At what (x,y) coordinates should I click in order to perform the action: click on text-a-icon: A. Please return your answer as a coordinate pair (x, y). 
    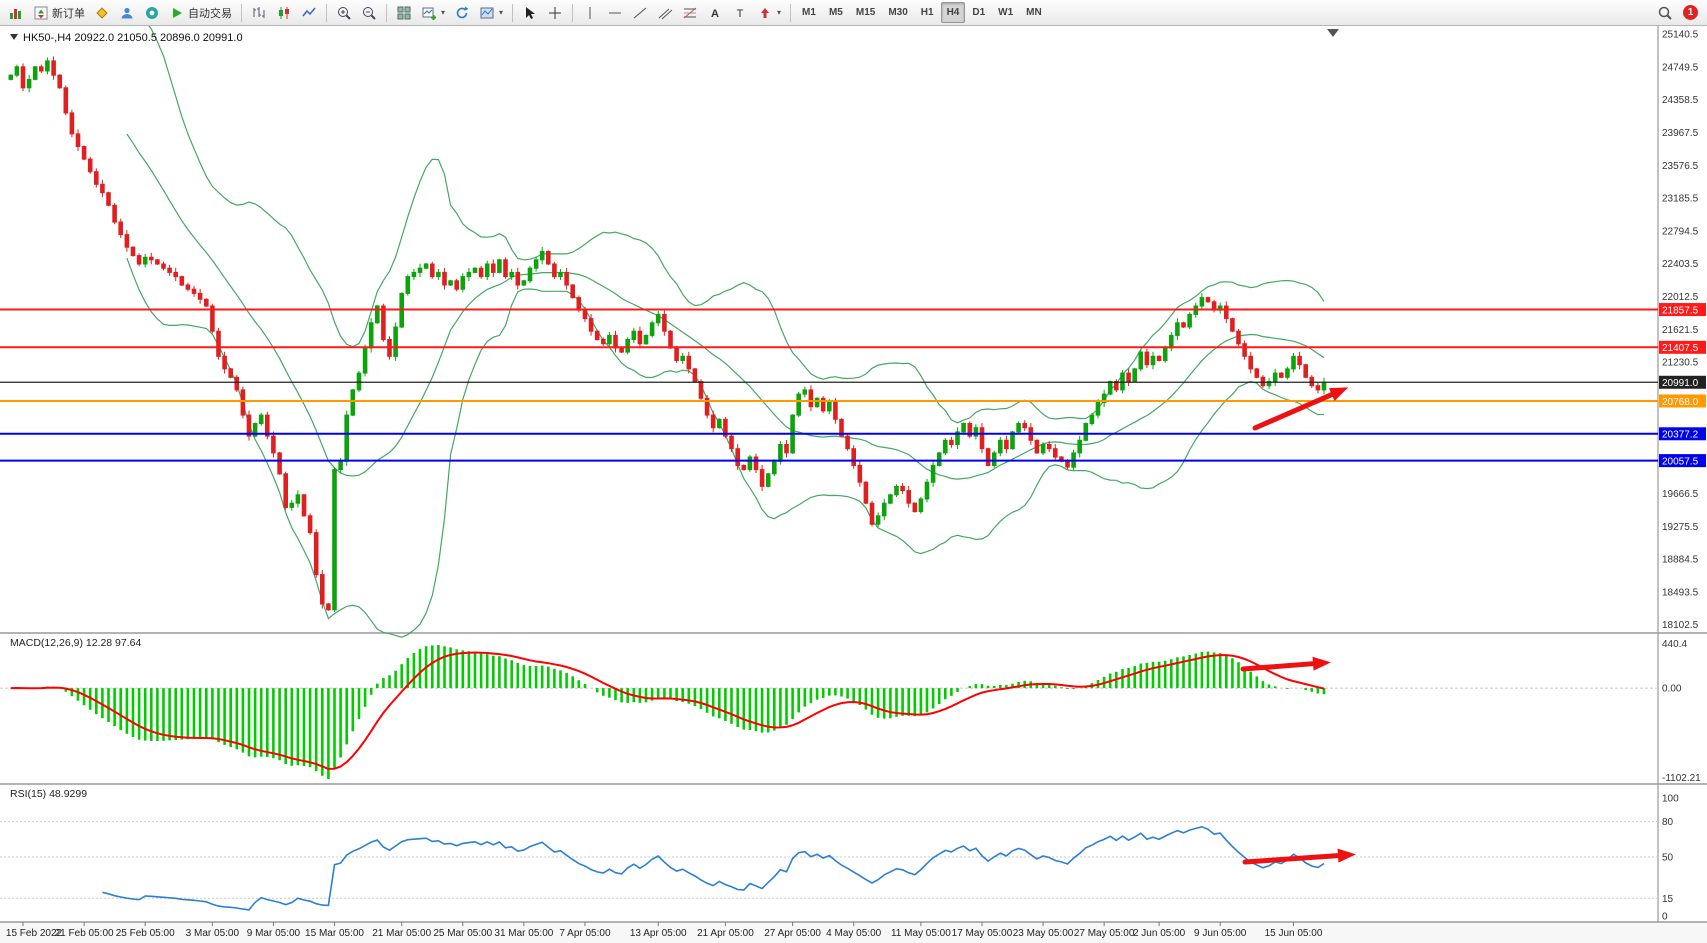
    Looking at the image, I should click on (715, 13).